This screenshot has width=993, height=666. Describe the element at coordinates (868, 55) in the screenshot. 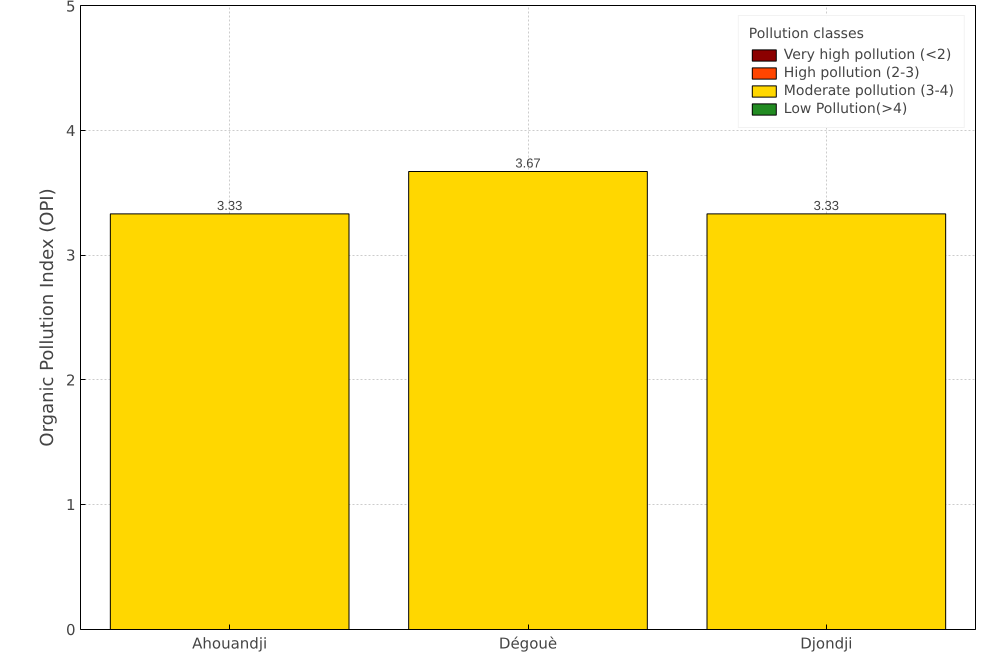

I see `legend-label: Very high pollution (<2)` at that location.